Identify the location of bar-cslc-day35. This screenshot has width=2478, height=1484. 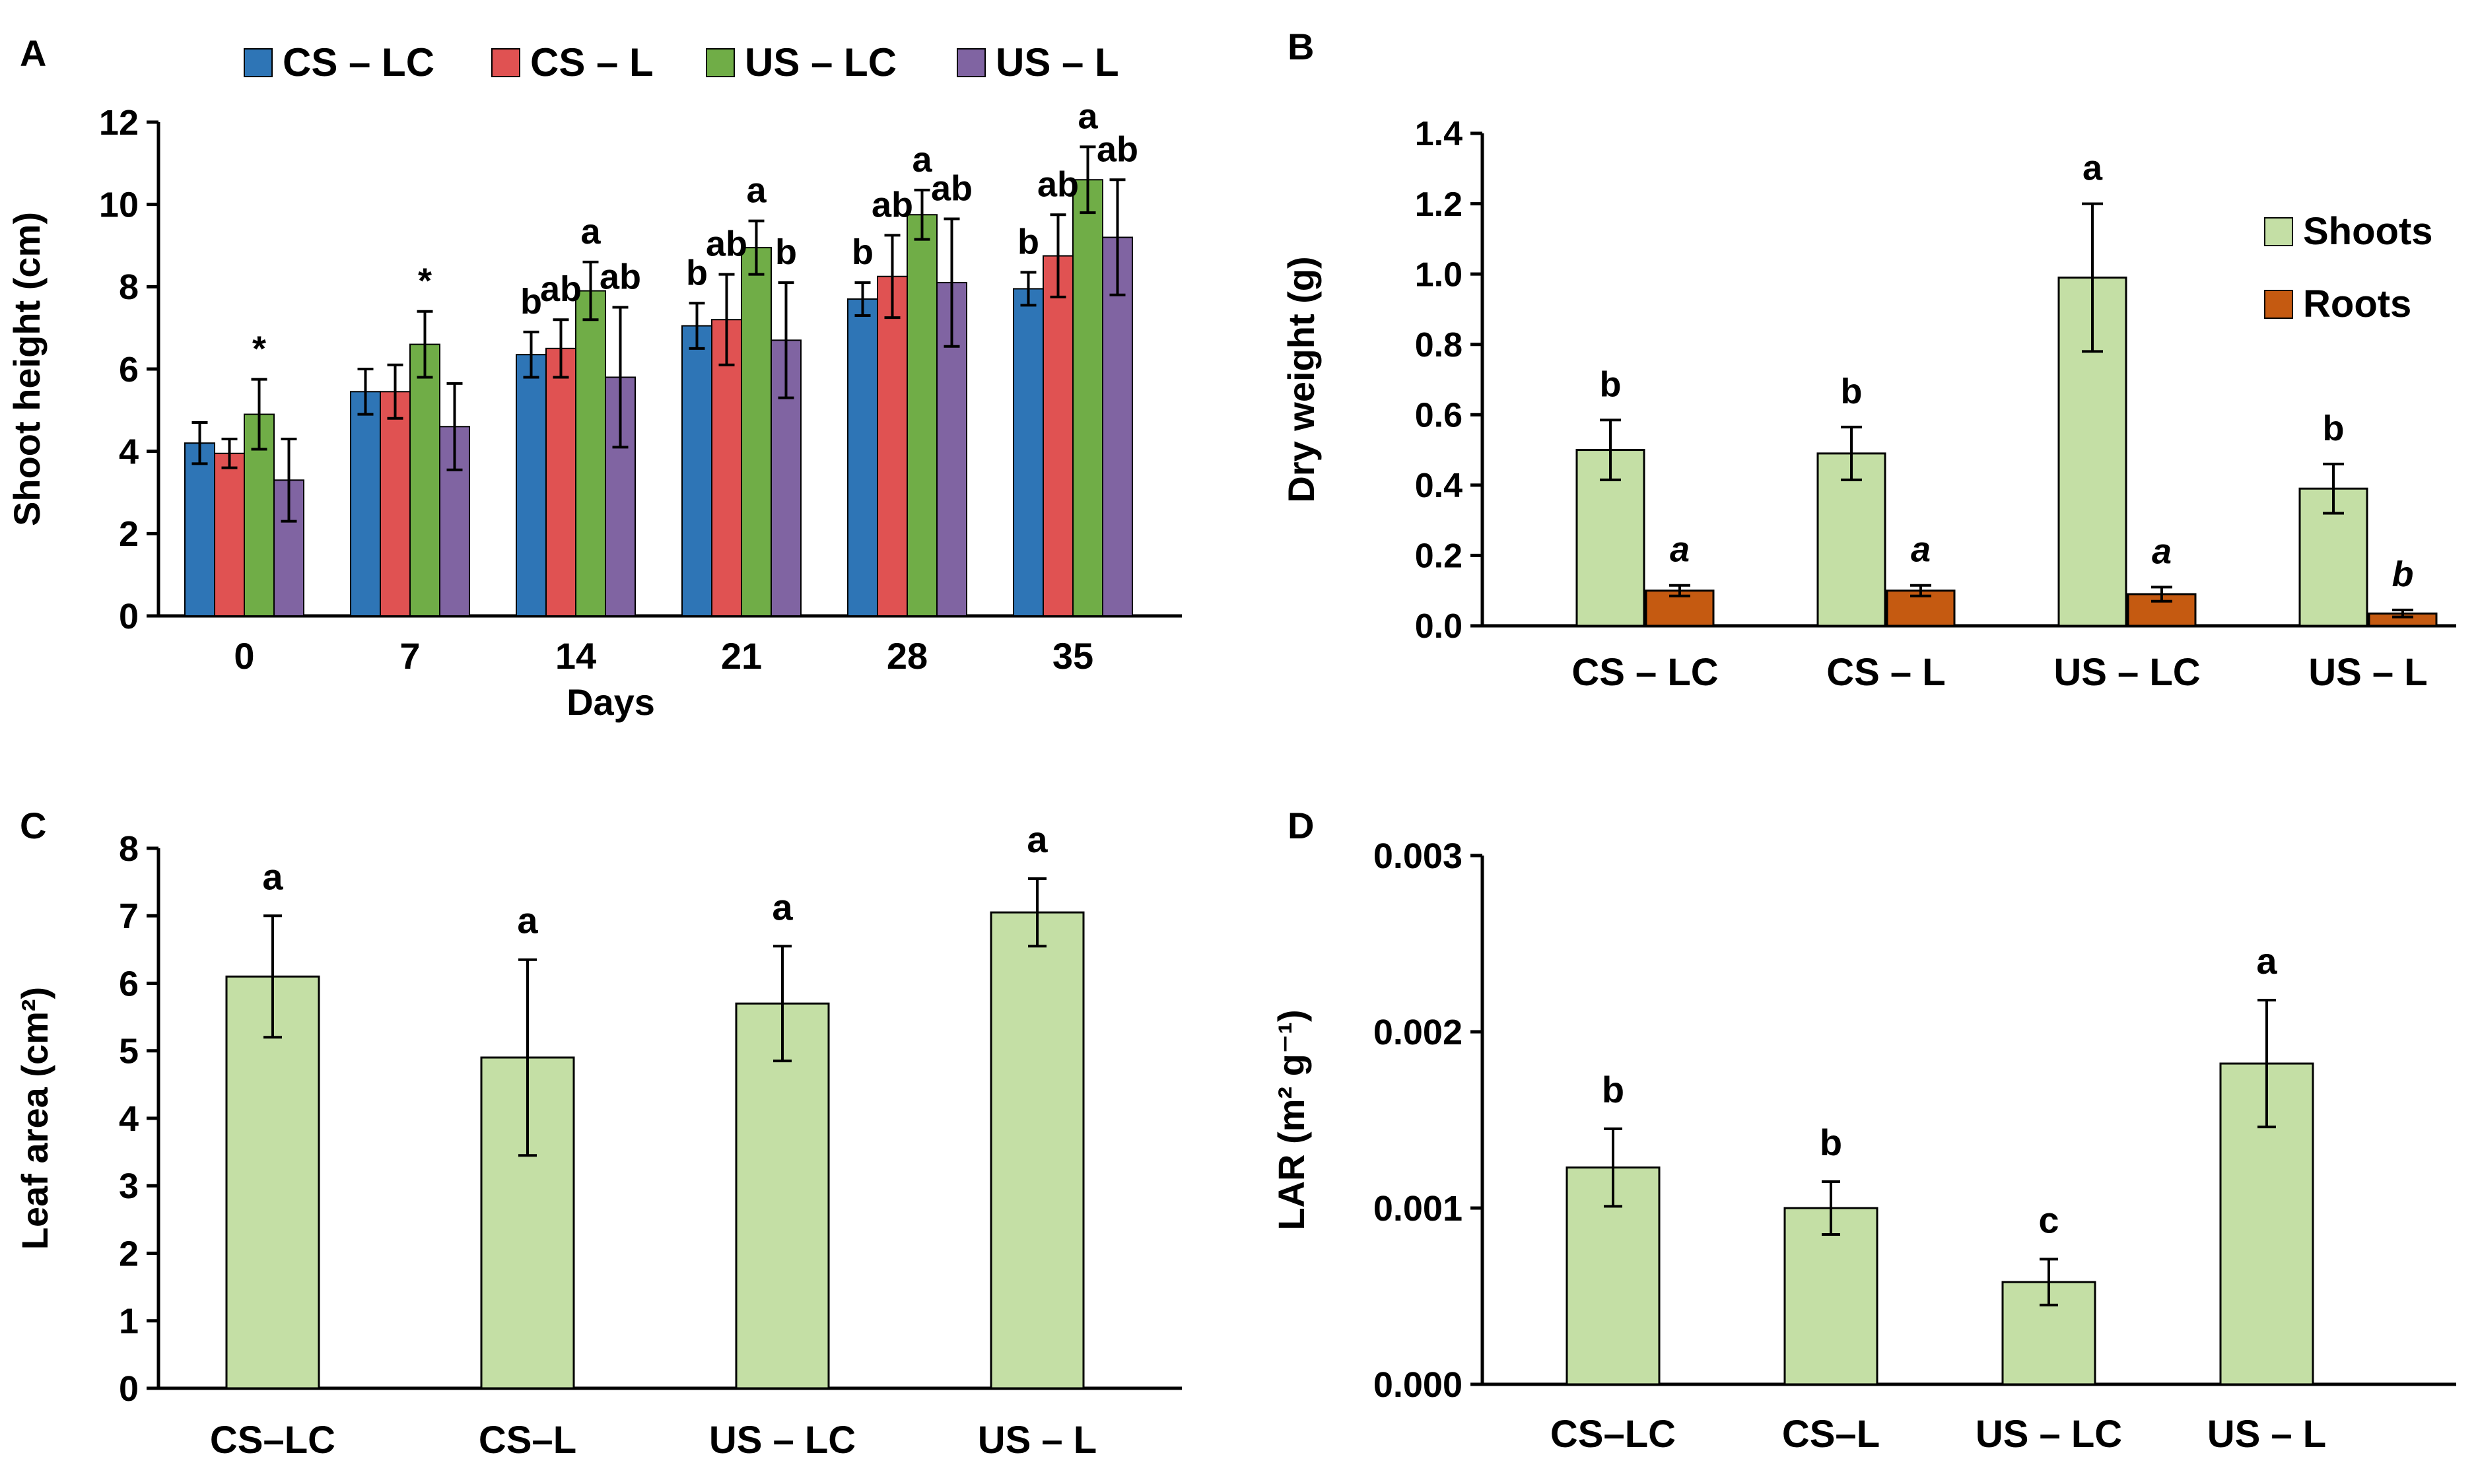
(1028, 452).